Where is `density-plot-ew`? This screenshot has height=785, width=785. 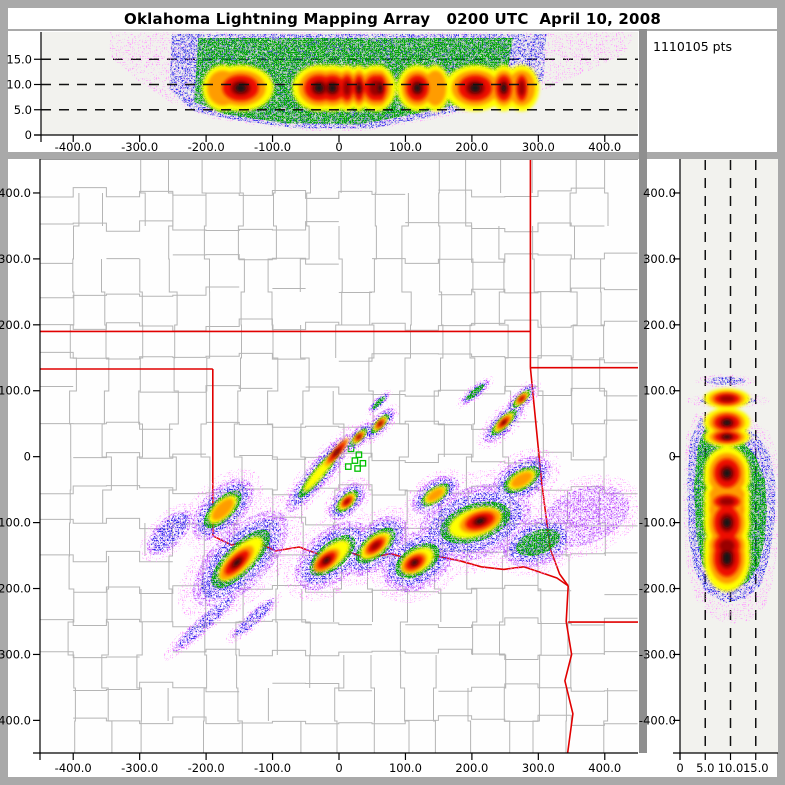 density-plot-ew is located at coordinates (372, 81).